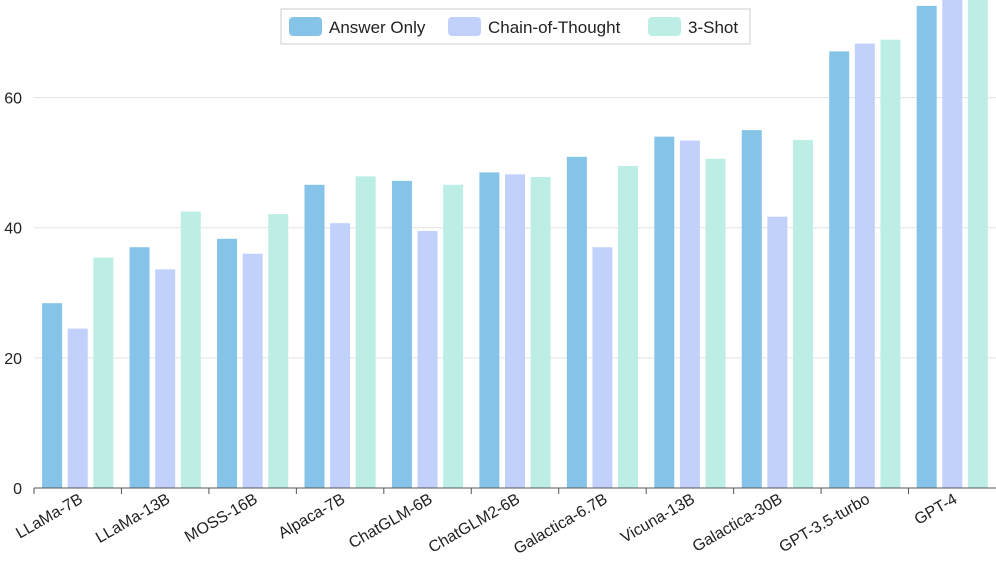 Image resolution: width=996 pixels, height=576 pixels. What do you see at coordinates (554, 27) in the screenshot?
I see `legend-label: Chain-of-Thought` at bounding box center [554, 27].